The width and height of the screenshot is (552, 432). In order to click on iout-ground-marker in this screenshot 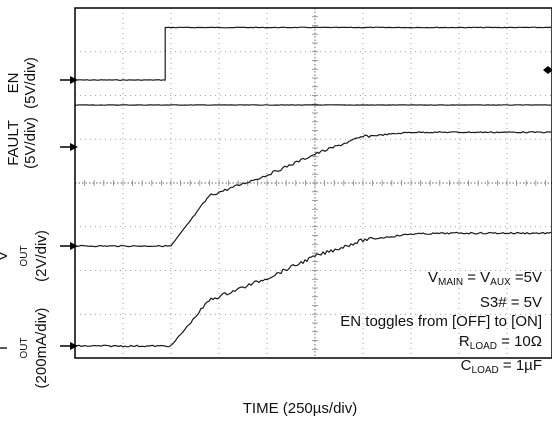, I will do `click(74, 346)`.